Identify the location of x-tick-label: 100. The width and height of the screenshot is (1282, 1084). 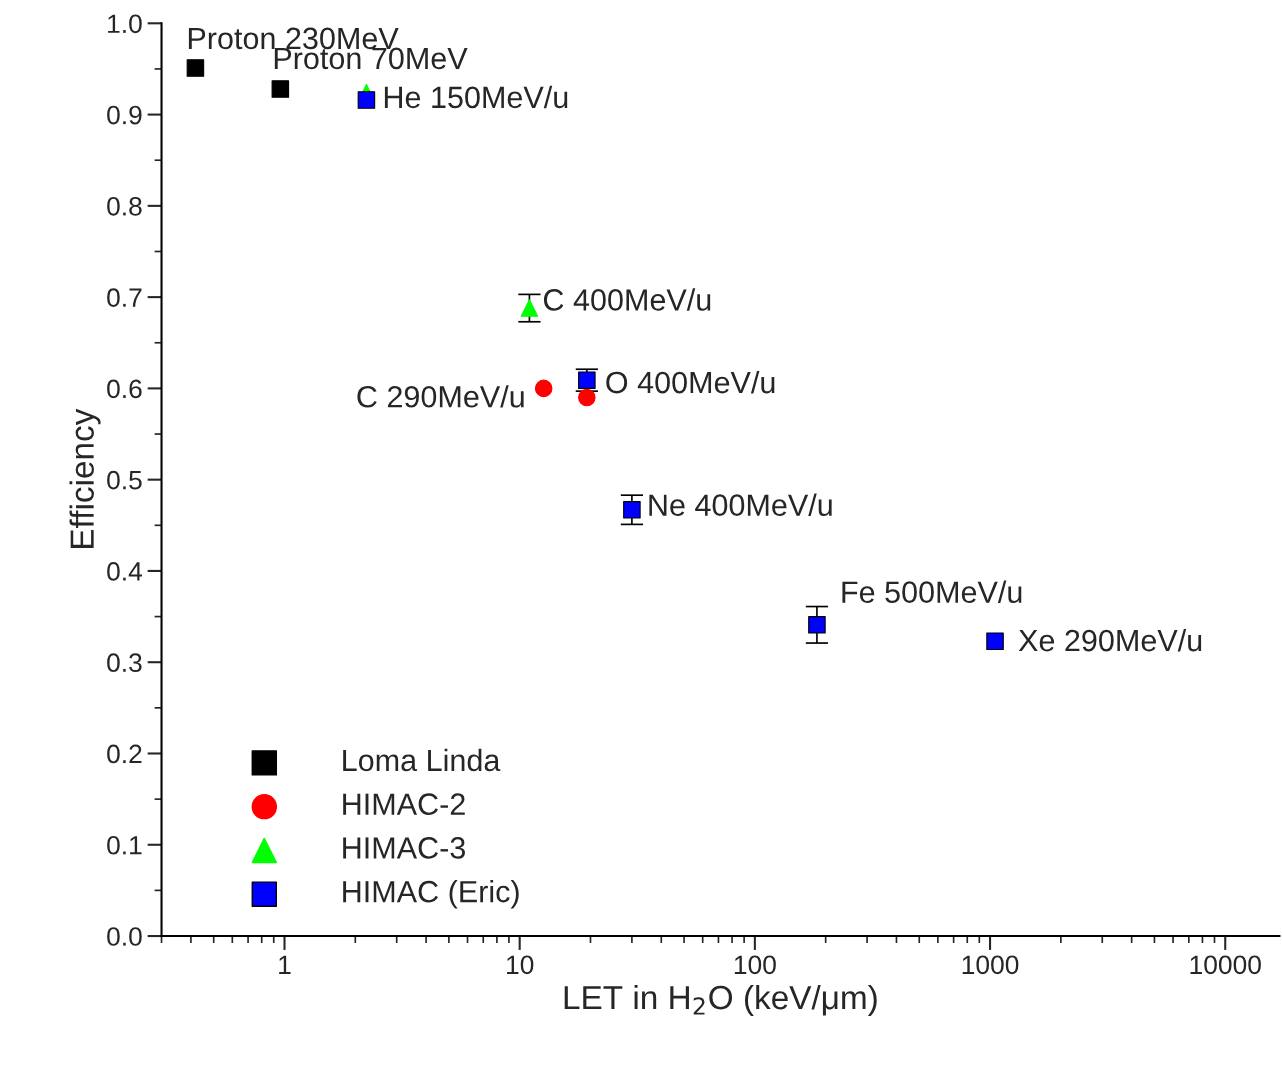
(755, 965).